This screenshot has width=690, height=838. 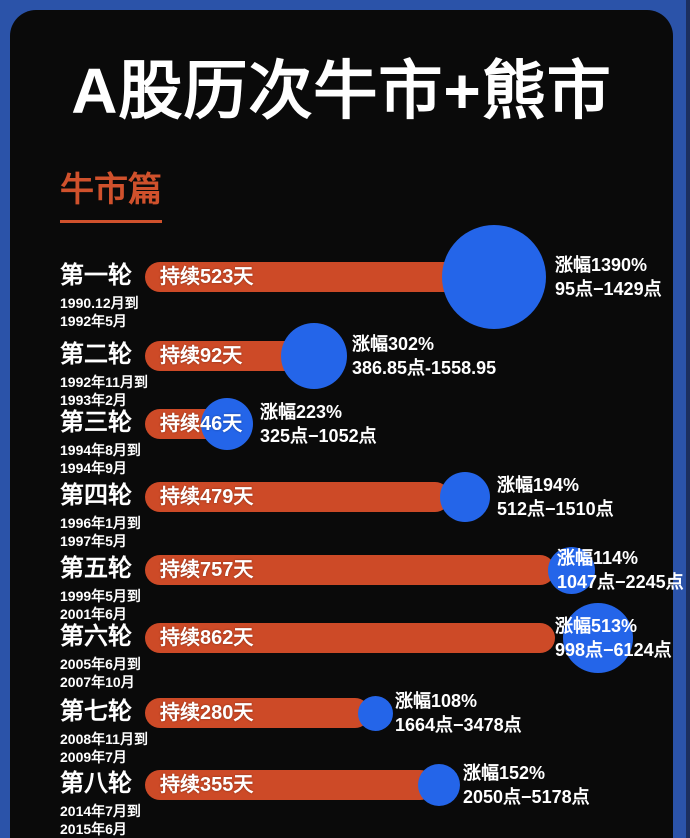 What do you see at coordinates (620, 570) in the screenshot?
I see `gain-text-block: 涨幅114% 1047点−2245点` at bounding box center [620, 570].